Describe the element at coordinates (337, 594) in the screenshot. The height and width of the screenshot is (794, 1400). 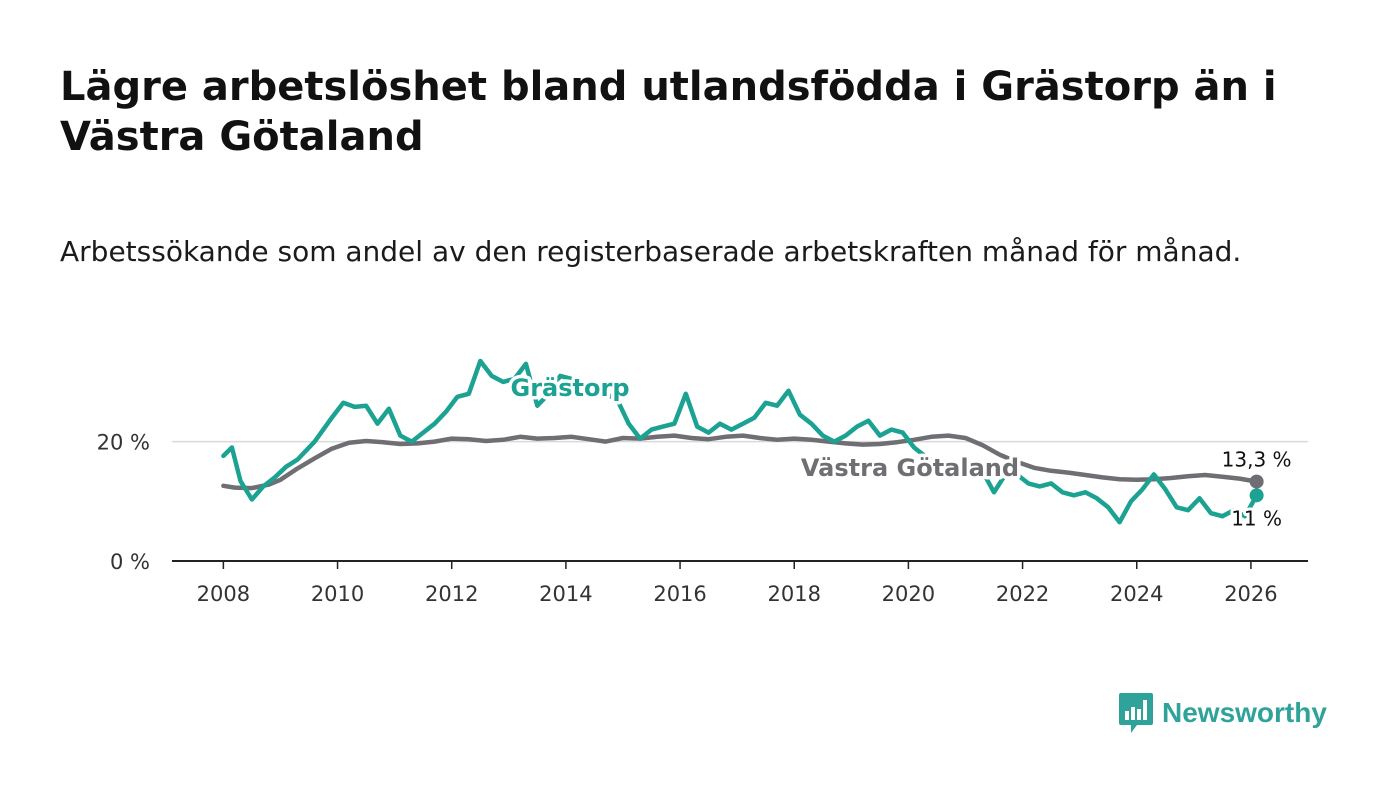
I see `x-tick-label: 2010` at that location.